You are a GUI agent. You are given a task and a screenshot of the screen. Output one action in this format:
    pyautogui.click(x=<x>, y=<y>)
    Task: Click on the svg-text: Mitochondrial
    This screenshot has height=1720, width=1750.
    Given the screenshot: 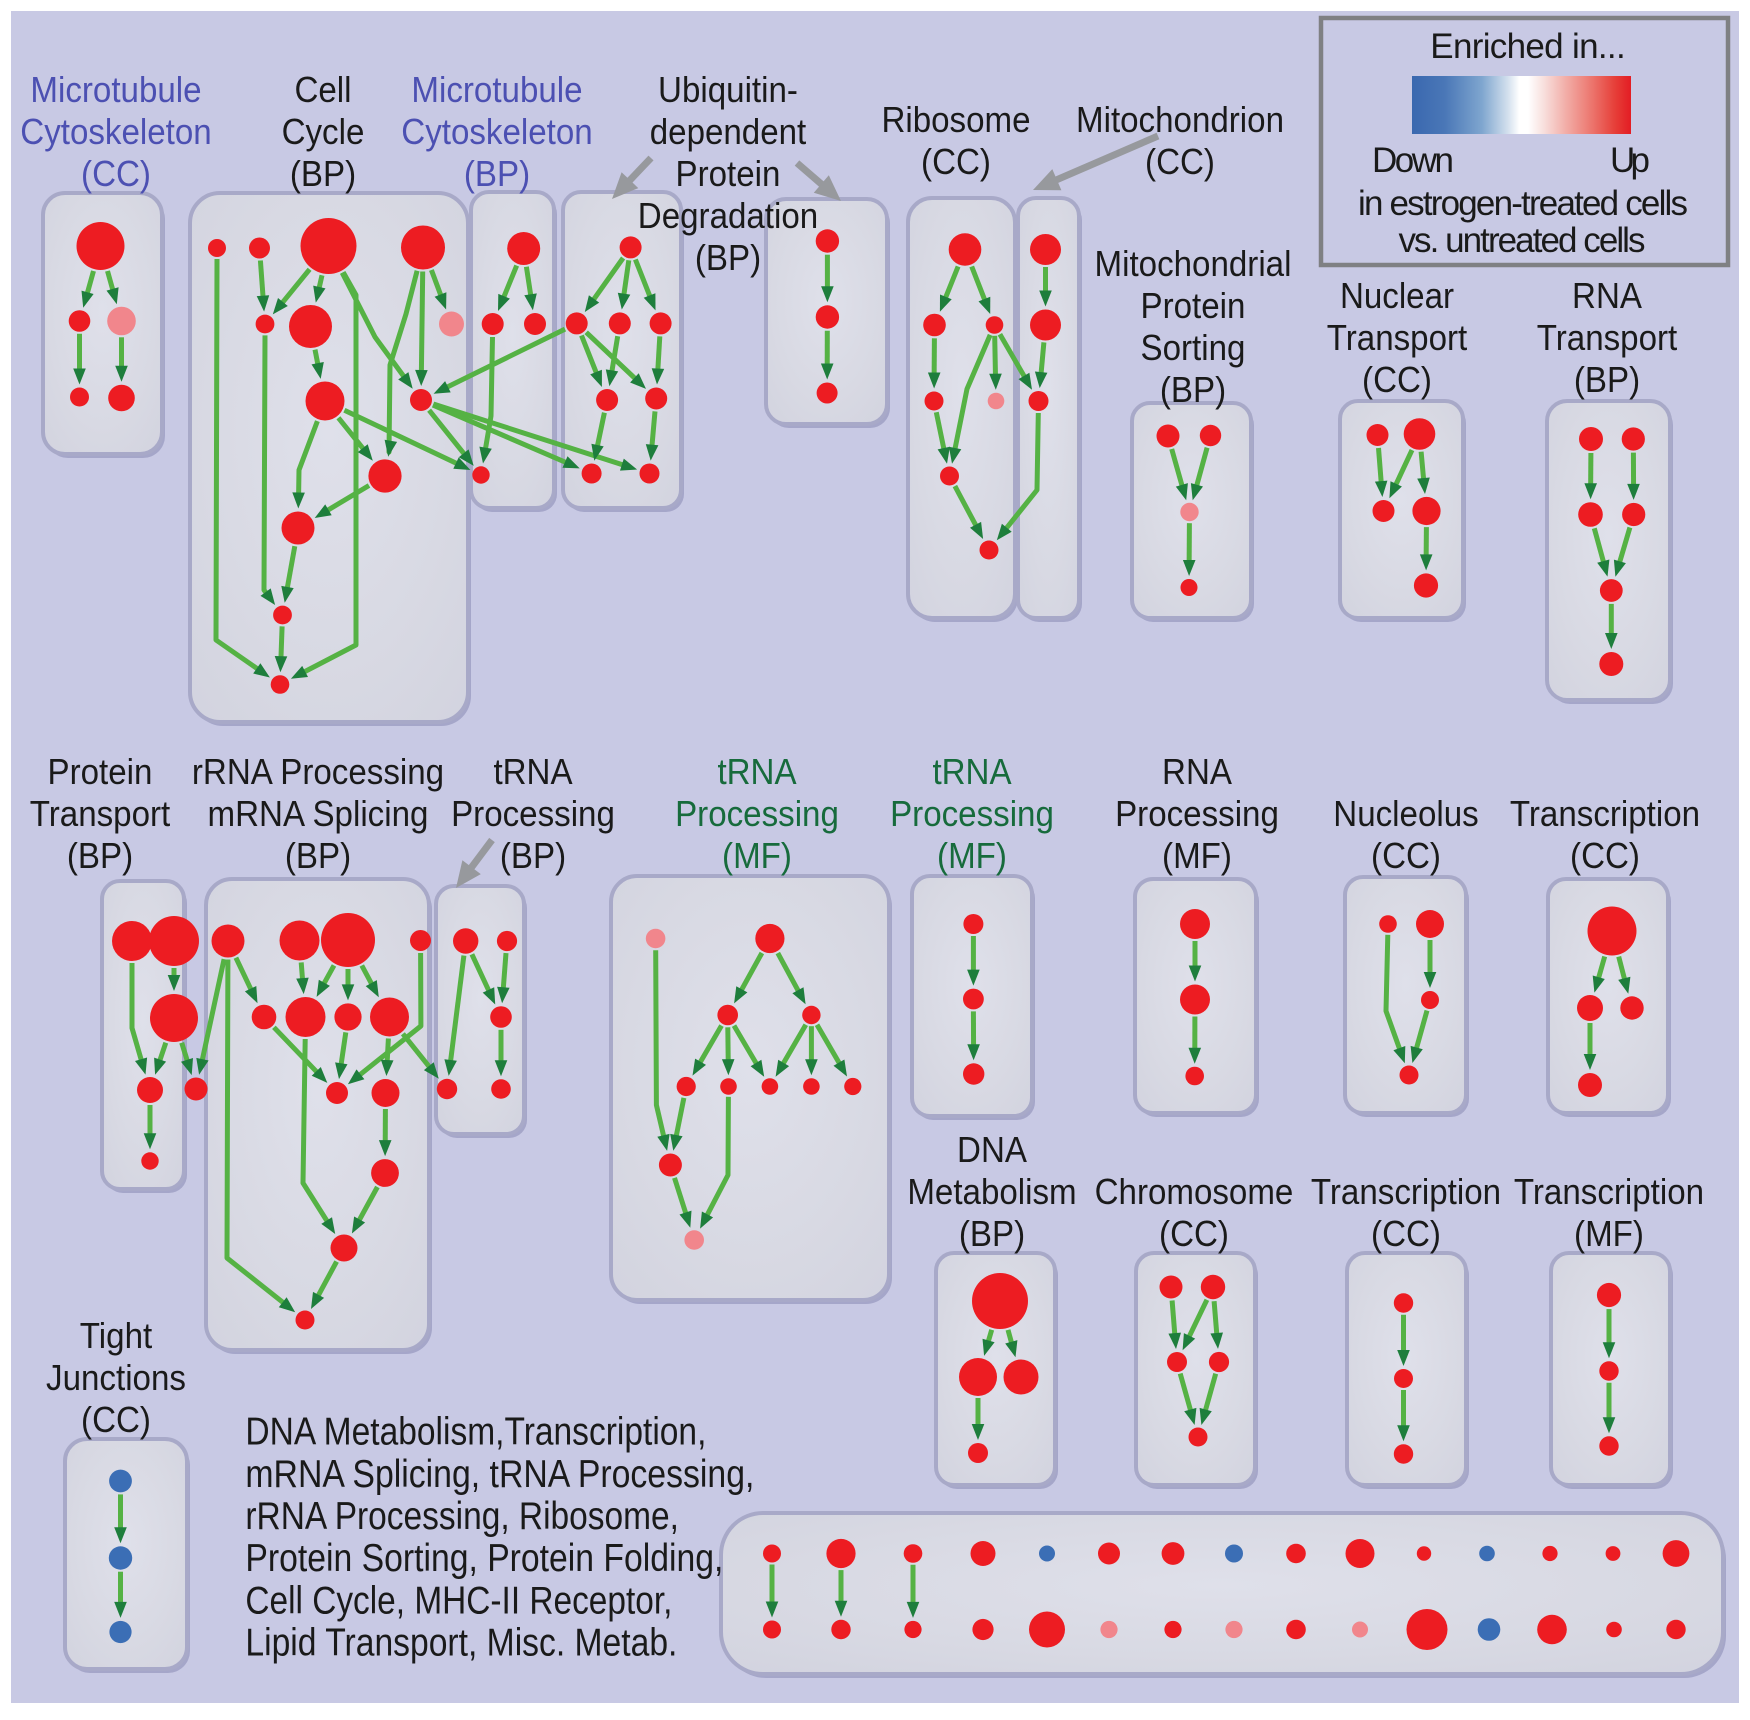 What is the action you would take?
    pyautogui.click(x=1193, y=263)
    